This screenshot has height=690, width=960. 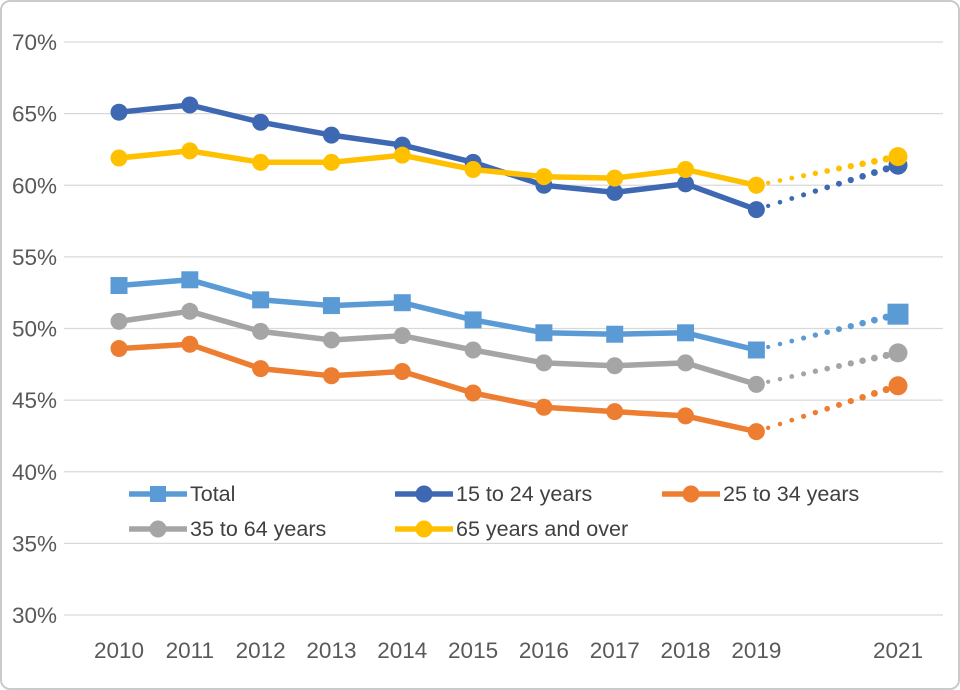 I want to click on legend-item-total: Total, so click(x=182, y=494).